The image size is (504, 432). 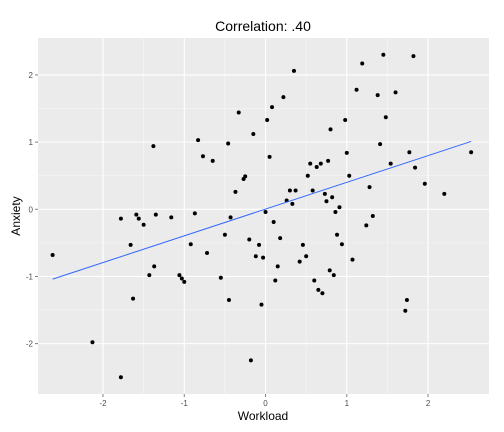 What do you see at coordinates (31, 209) in the screenshot?
I see `y-tick-label: 0` at bounding box center [31, 209].